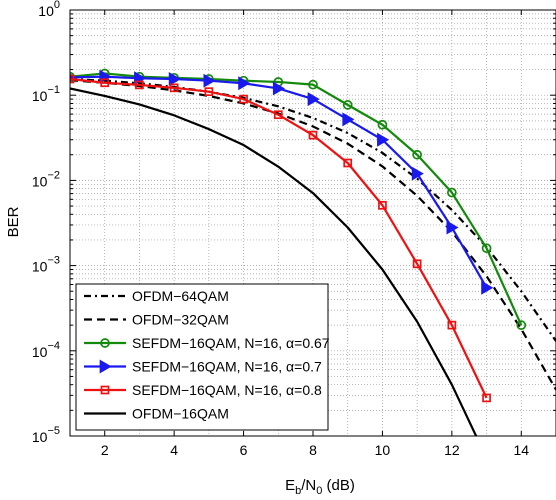 Image resolution: width=556 pixels, height=500 pixels. I want to click on y-axis-title: BER, so click(13, 221).